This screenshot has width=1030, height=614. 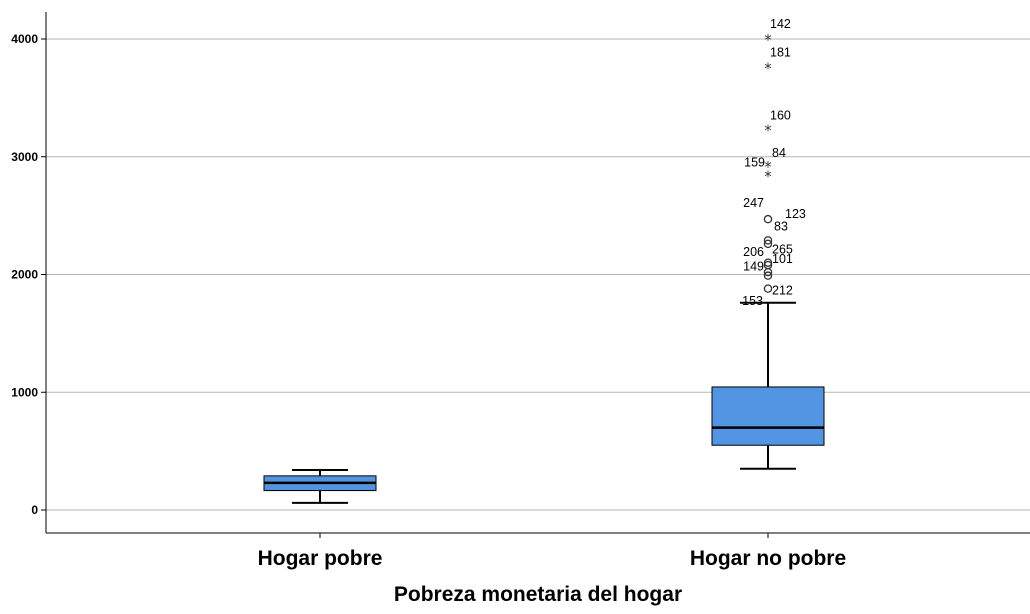 What do you see at coordinates (780, 52) in the screenshot?
I see `outlier-label: 181` at bounding box center [780, 52].